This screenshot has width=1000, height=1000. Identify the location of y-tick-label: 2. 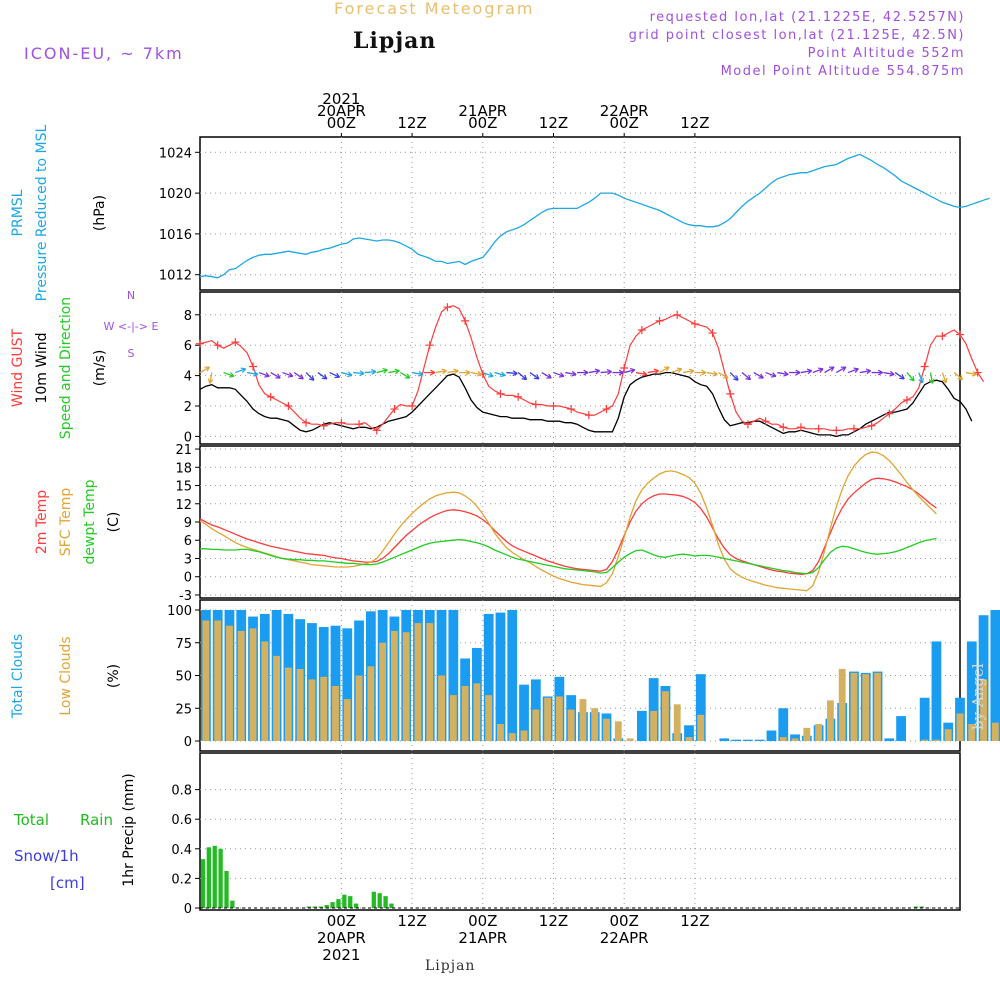
(188, 407).